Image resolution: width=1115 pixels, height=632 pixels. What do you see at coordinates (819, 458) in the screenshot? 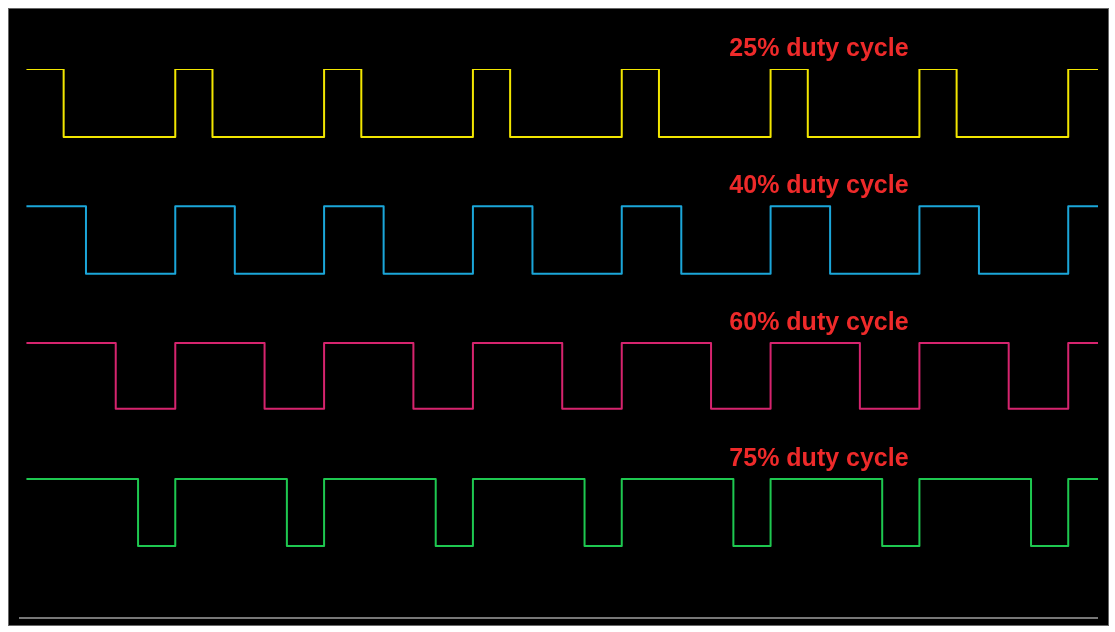
I see `series-label: 75% duty cycle` at bounding box center [819, 458].